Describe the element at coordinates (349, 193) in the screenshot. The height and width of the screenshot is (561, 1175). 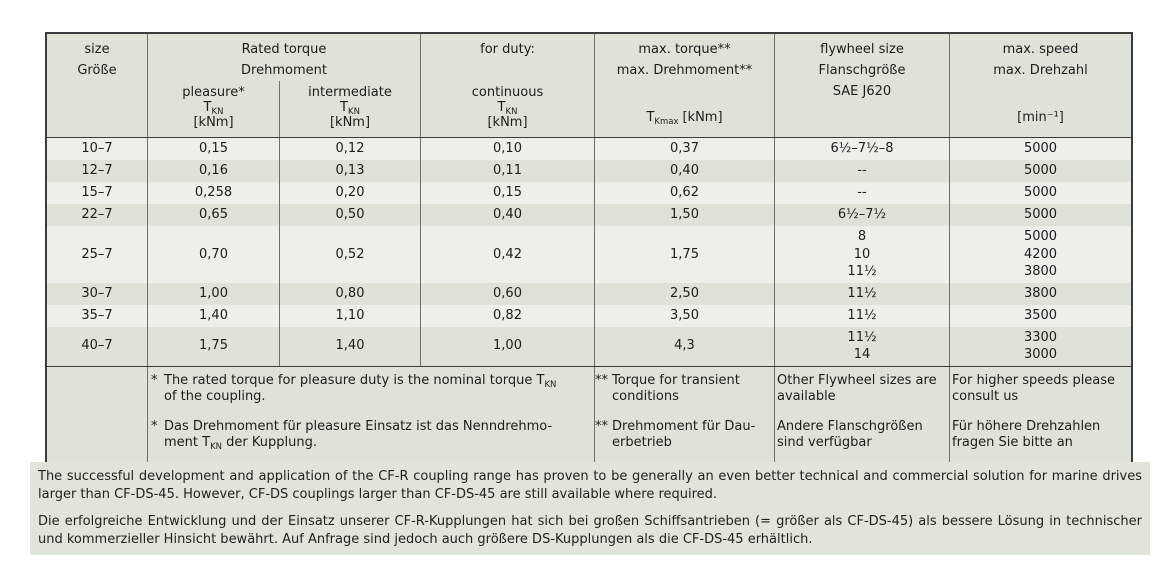
I see `cell-intermediate-torque: 0,20` at that location.